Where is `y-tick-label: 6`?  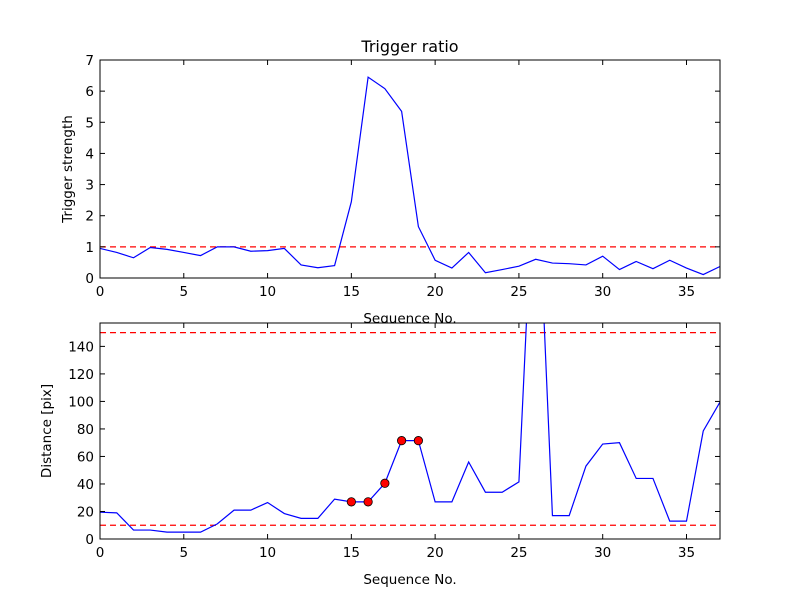
y-tick-label: 6 is located at coordinates (89, 92).